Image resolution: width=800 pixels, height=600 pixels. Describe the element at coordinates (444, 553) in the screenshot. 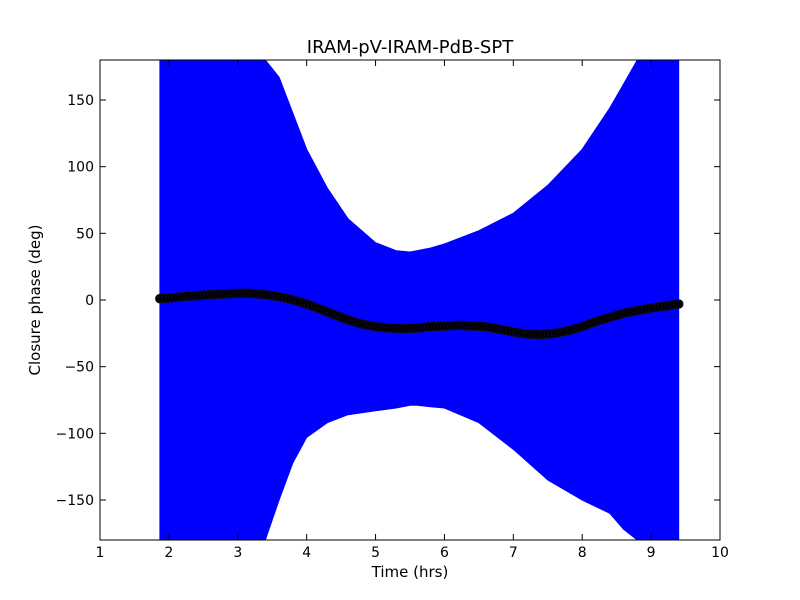

I see `x-tick-label: 6` at that location.